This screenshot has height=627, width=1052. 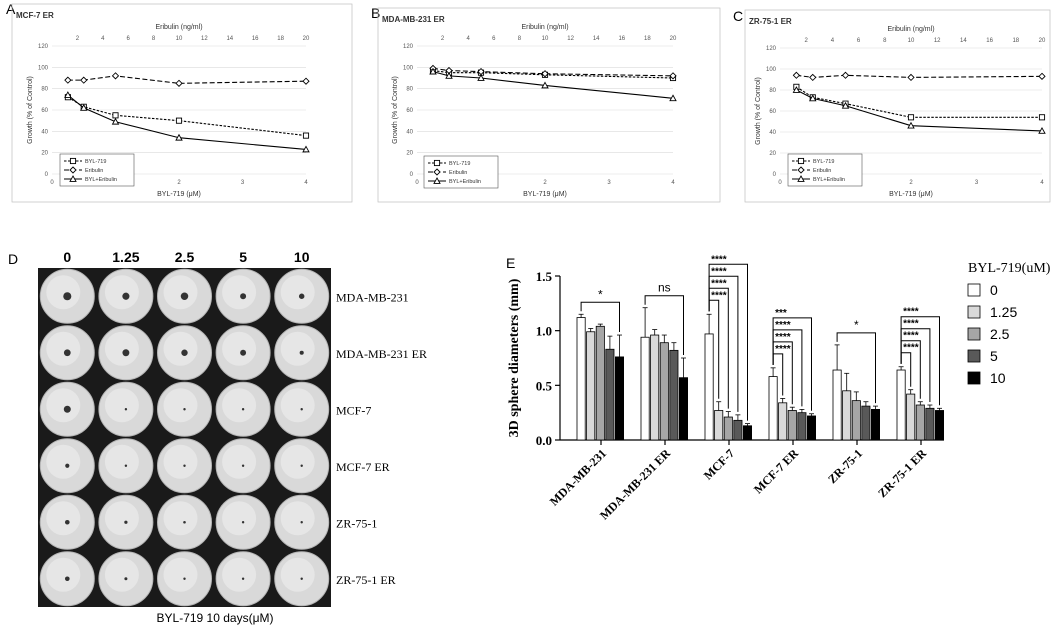 What do you see at coordinates (417, 183) in the screenshot?
I see `x-tick-label: 0` at bounding box center [417, 183].